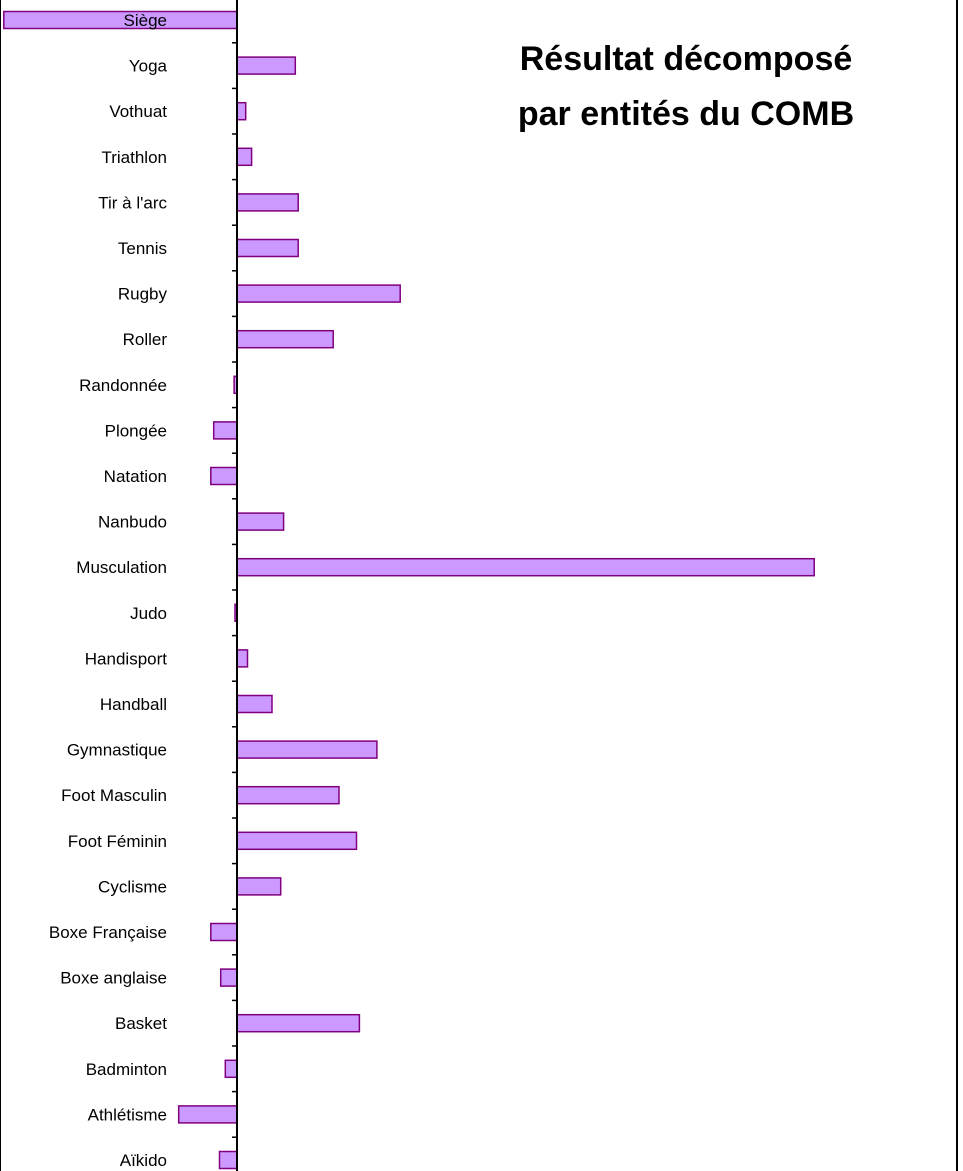 Image resolution: width=963 pixels, height=1171 pixels. I want to click on category-label-gymnastique: Gymnastique, so click(117, 750).